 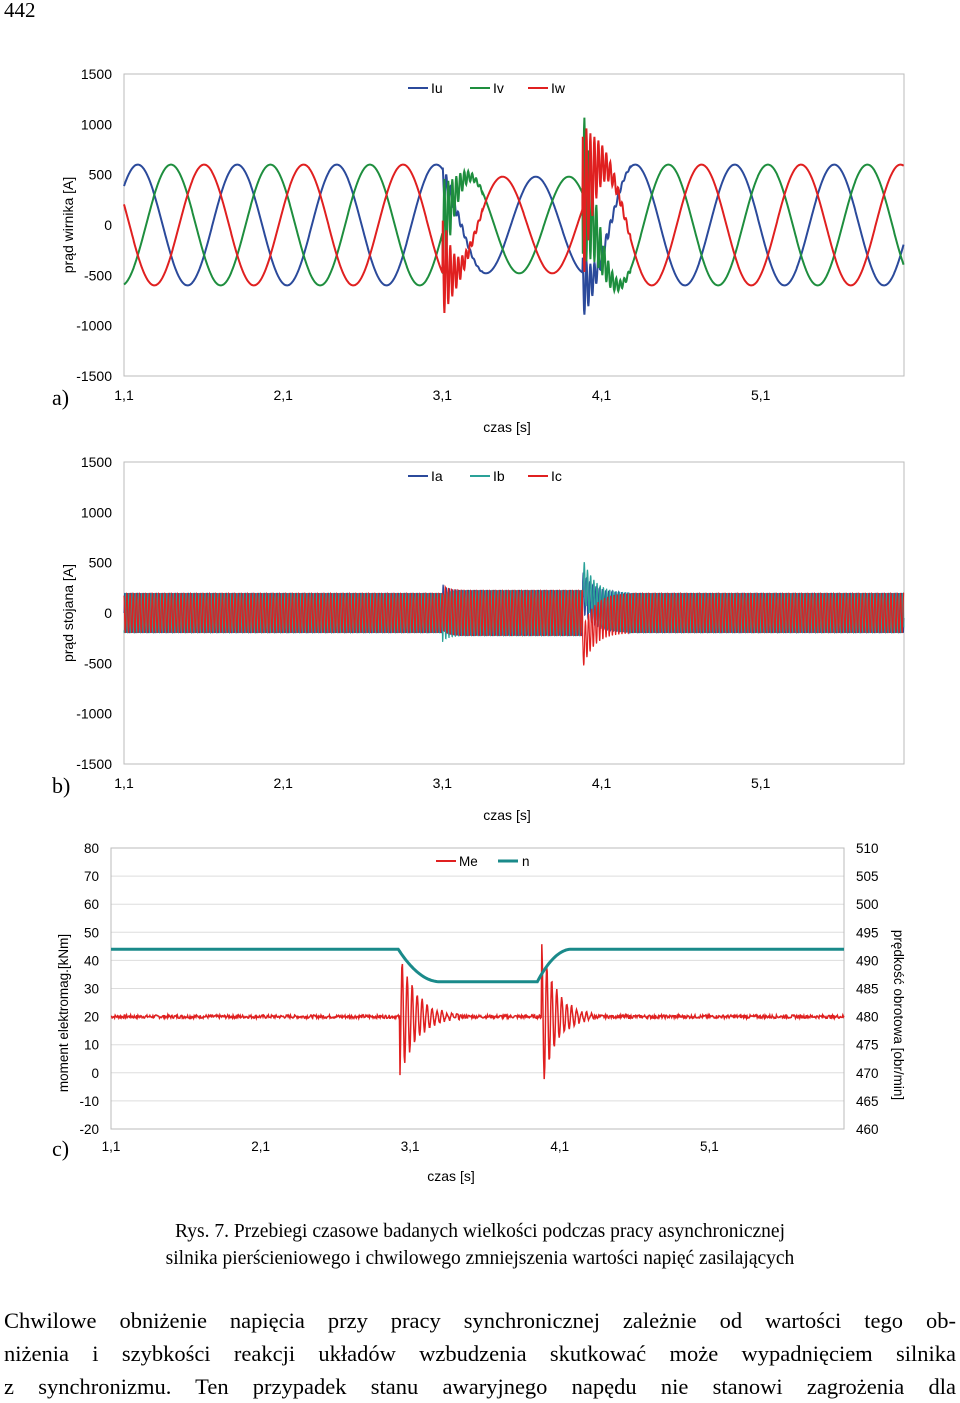 I want to click on y-tick-label: 10, so click(x=91, y=1045).